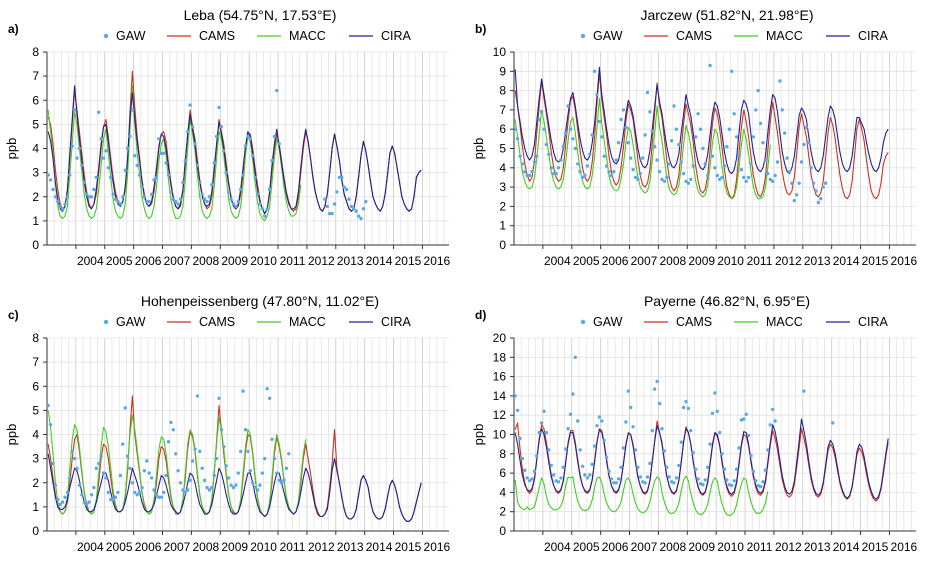 Image resolution: width=933 pixels, height=569 pixels. What do you see at coordinates (13, 315) in the screenshot?
I see `panel-letter: c)` at bounding box center [13, 315].